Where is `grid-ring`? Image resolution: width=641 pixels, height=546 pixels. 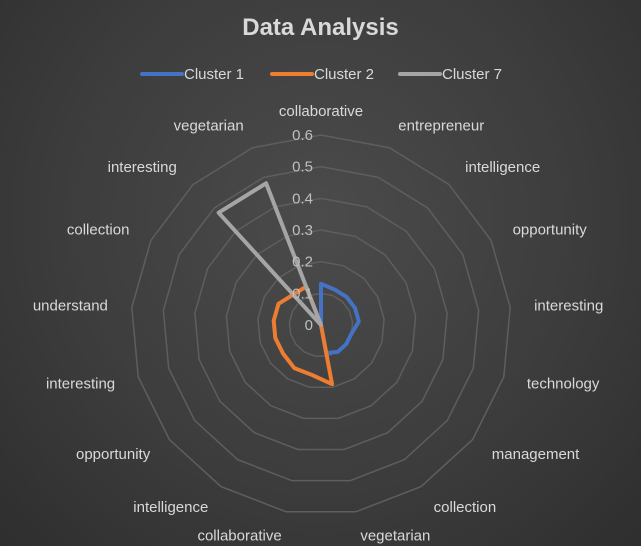 grid-ring is located at coordinates (321, 324).